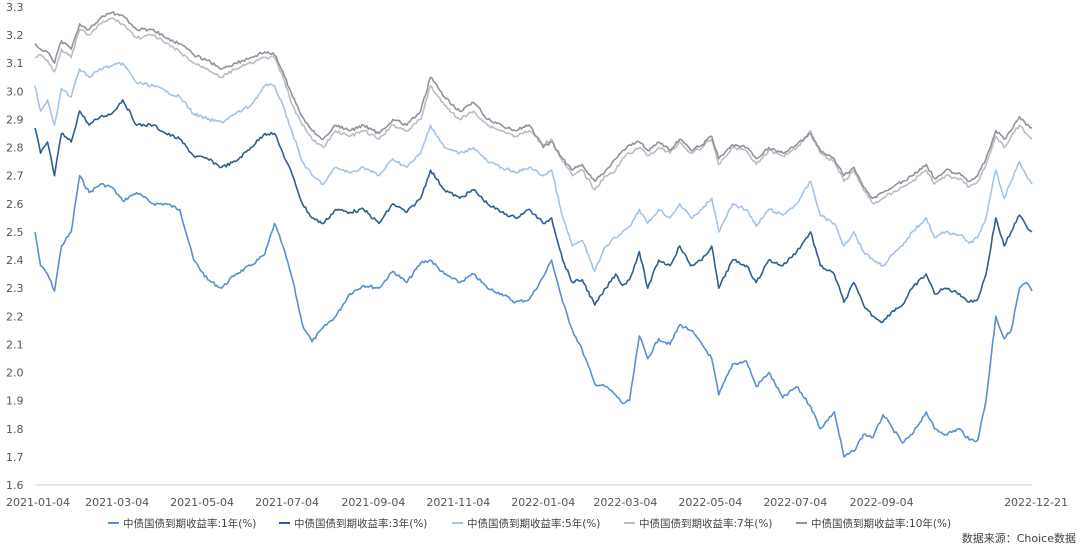  What do you see at coordinates (533, 523) in the screenshot?
I see `legend-label: 中债国债到期收益率:5年(%)` at bounding box center [533, 523].